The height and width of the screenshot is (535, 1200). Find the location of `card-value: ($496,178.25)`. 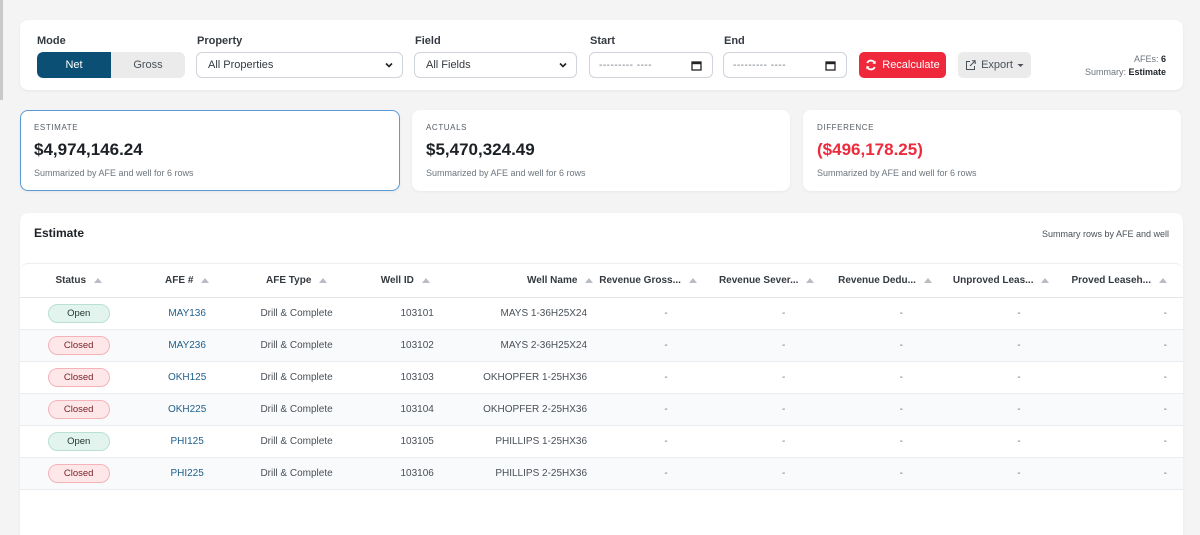

card-value: ($496,178.25) is located at coordinates (870, 149).